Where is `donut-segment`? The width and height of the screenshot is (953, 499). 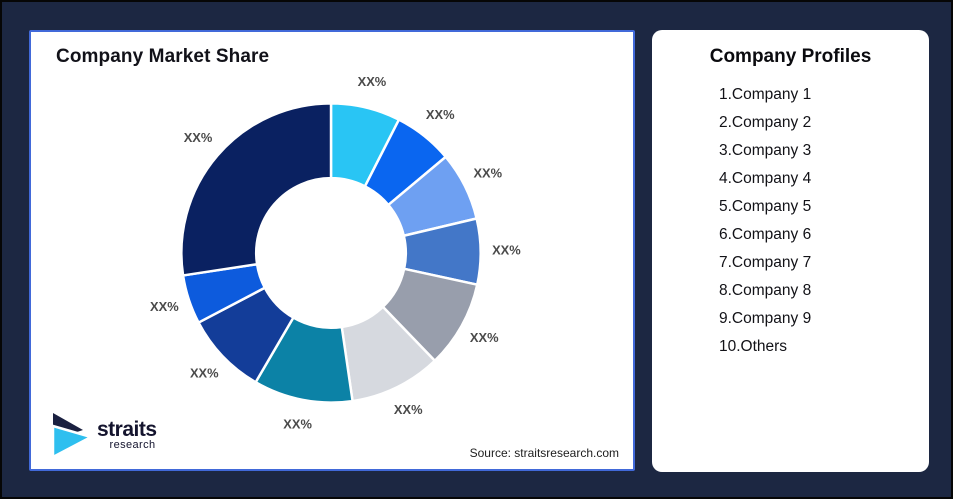 donut-segment is located at coordinates (256, 189).